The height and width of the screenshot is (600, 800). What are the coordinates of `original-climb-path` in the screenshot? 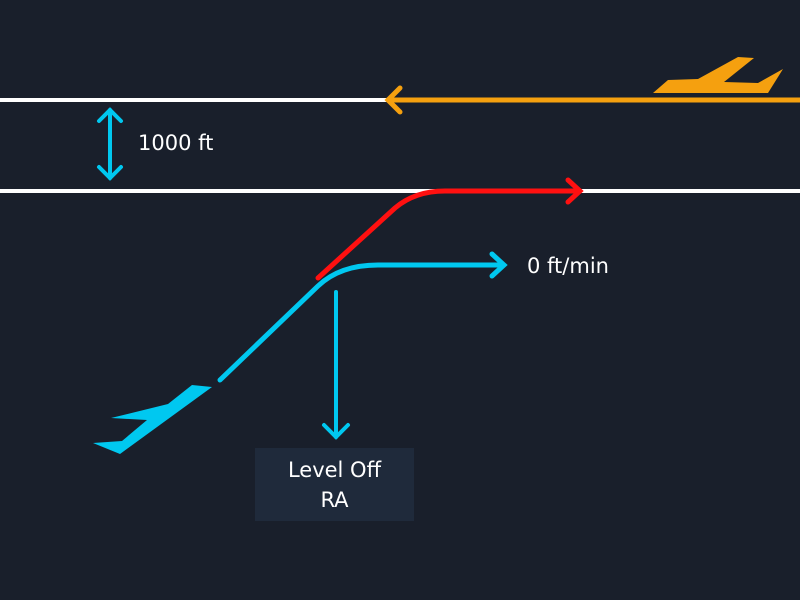 It's located at (449, 229).